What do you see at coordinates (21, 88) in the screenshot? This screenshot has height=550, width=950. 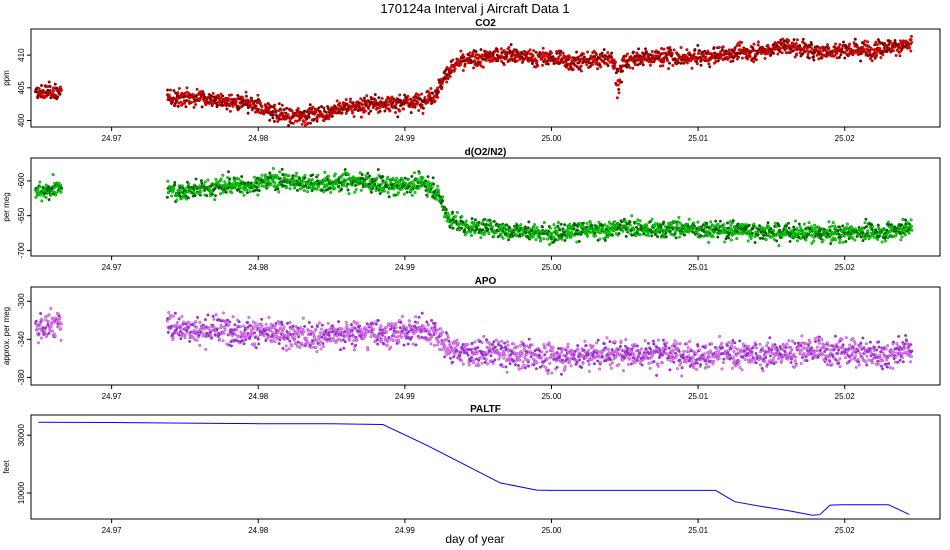 I see `y-tick-label: 405` at bounding box center [21, 88].